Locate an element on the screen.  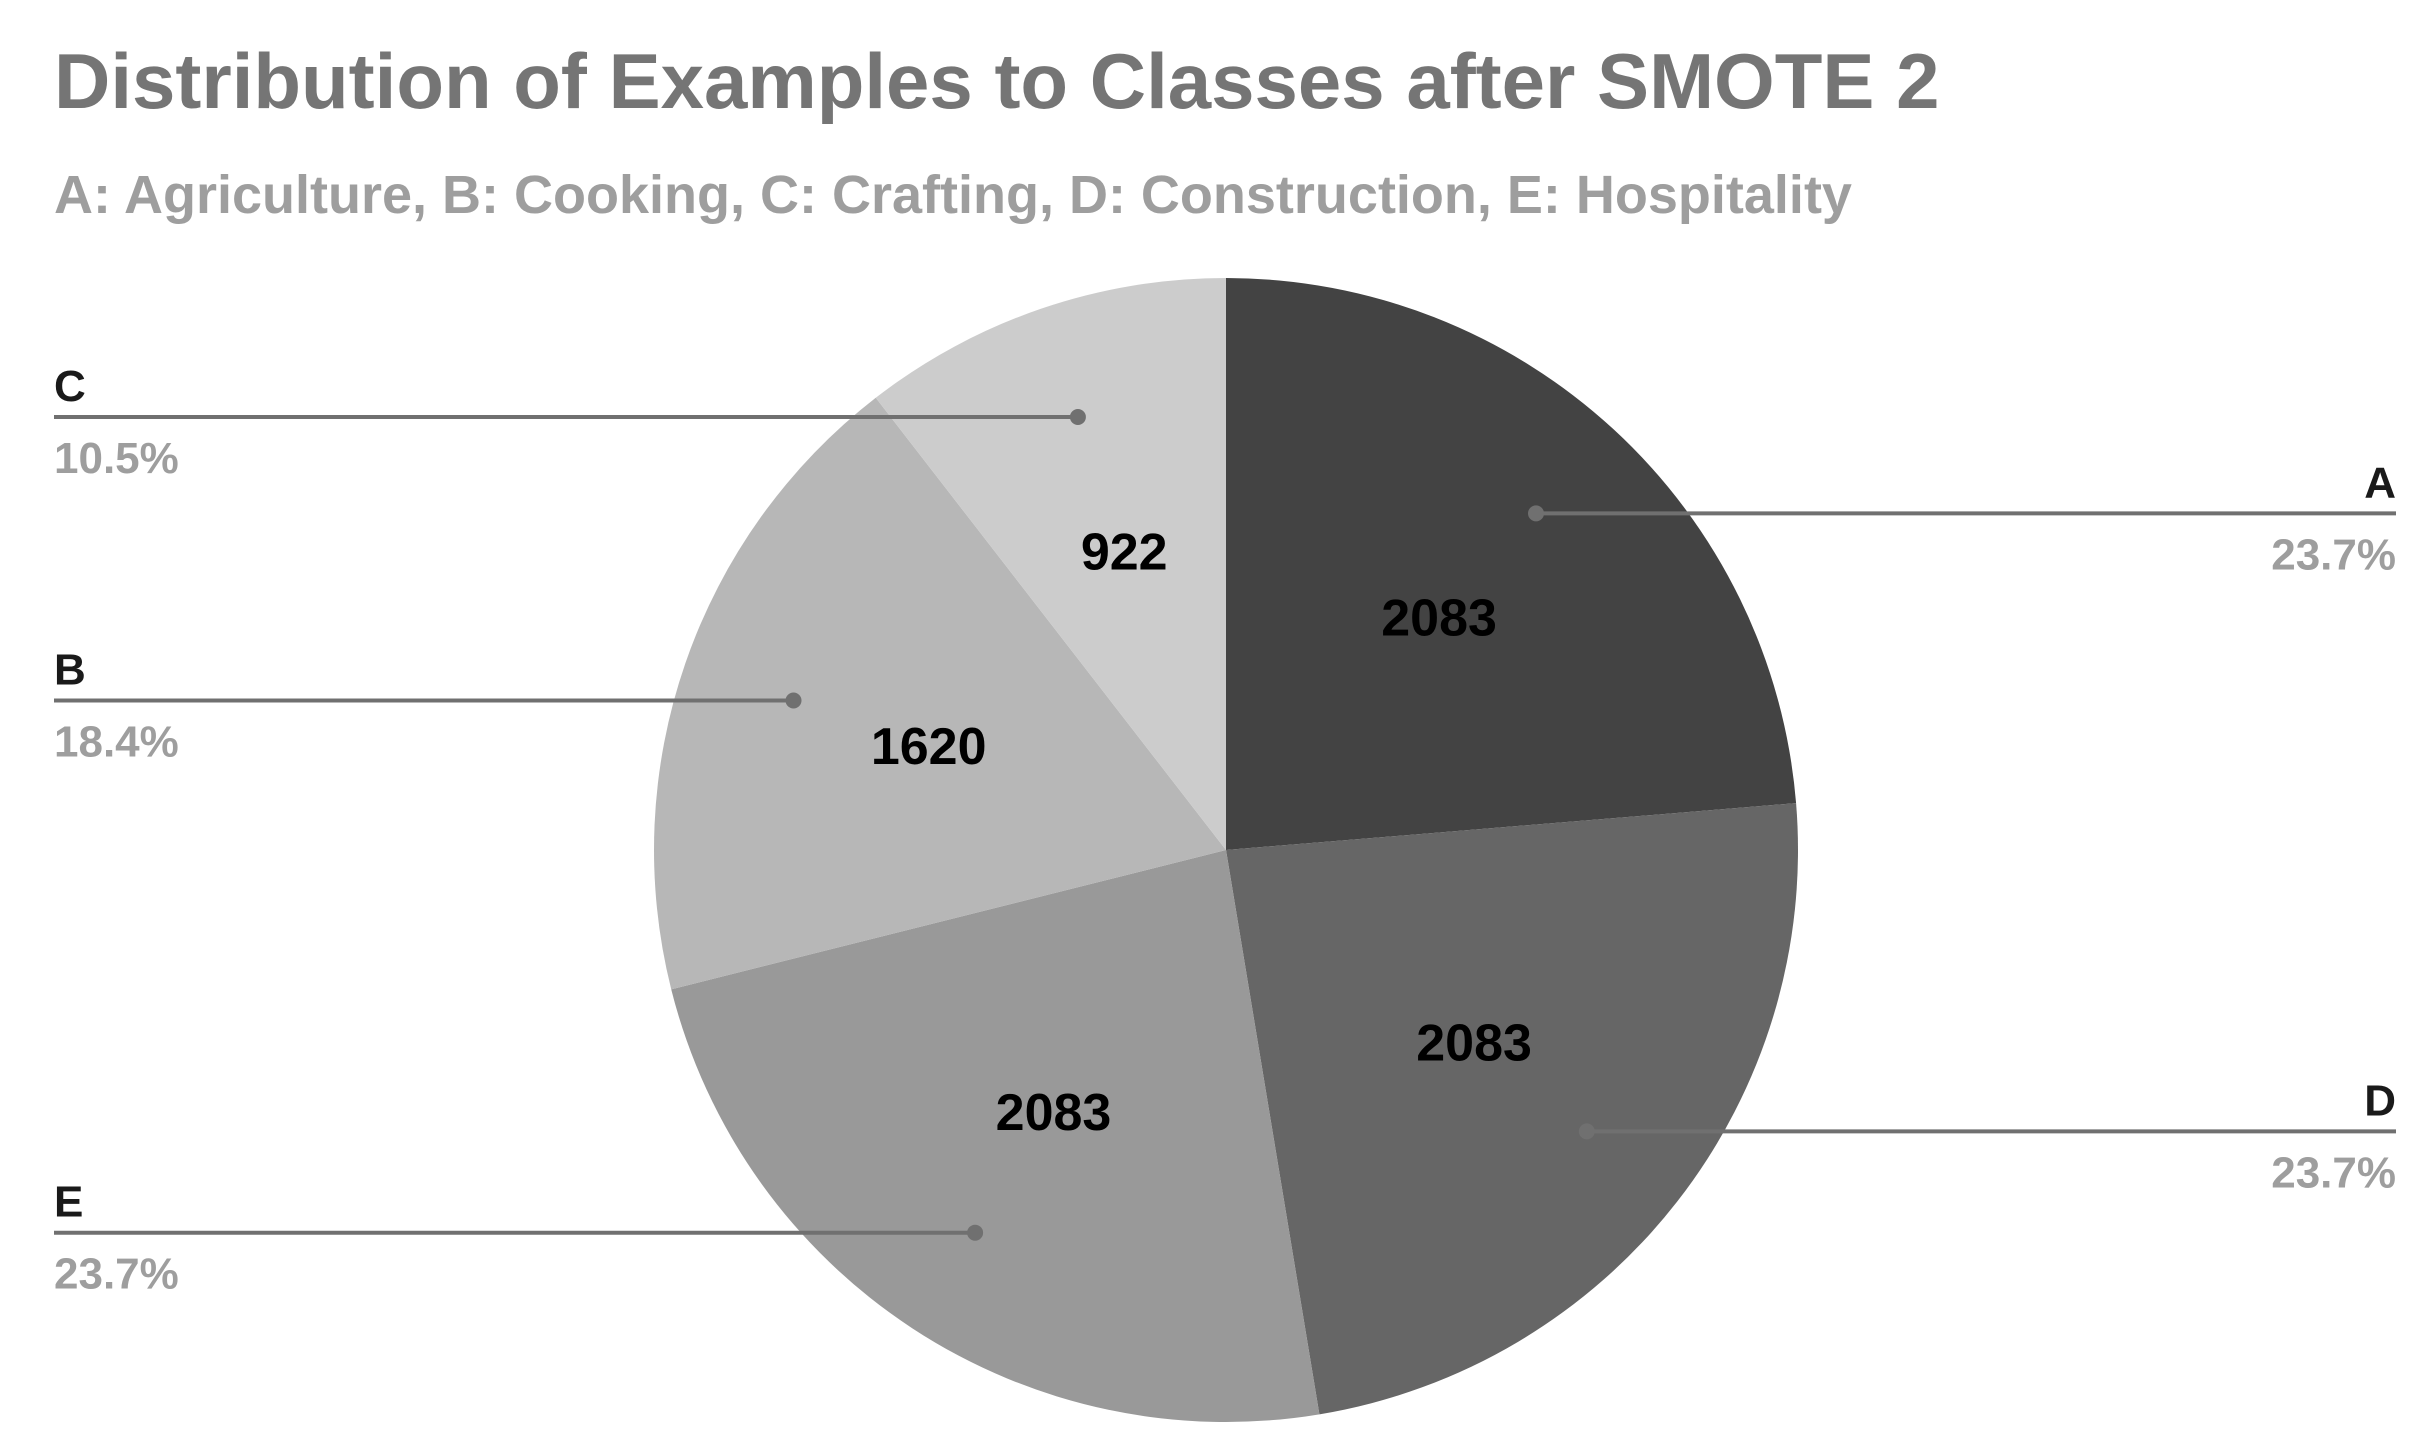
slice-value-a: 2083 is located at coordinates (1439, 619).